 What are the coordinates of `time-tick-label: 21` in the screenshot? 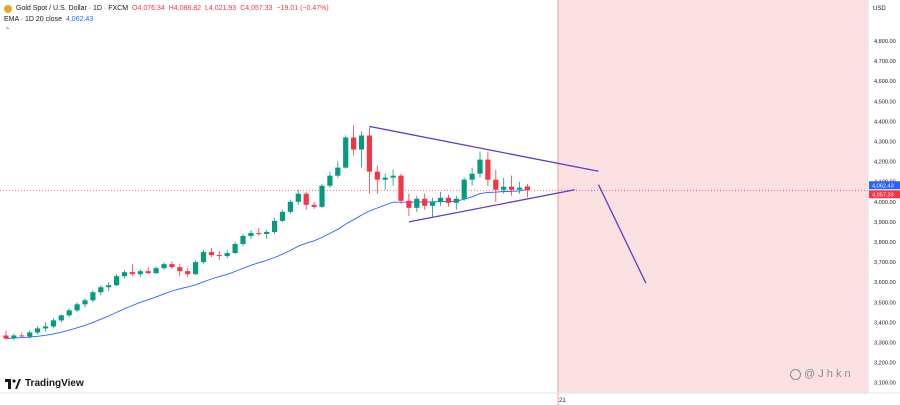 It's located at (562, 401).